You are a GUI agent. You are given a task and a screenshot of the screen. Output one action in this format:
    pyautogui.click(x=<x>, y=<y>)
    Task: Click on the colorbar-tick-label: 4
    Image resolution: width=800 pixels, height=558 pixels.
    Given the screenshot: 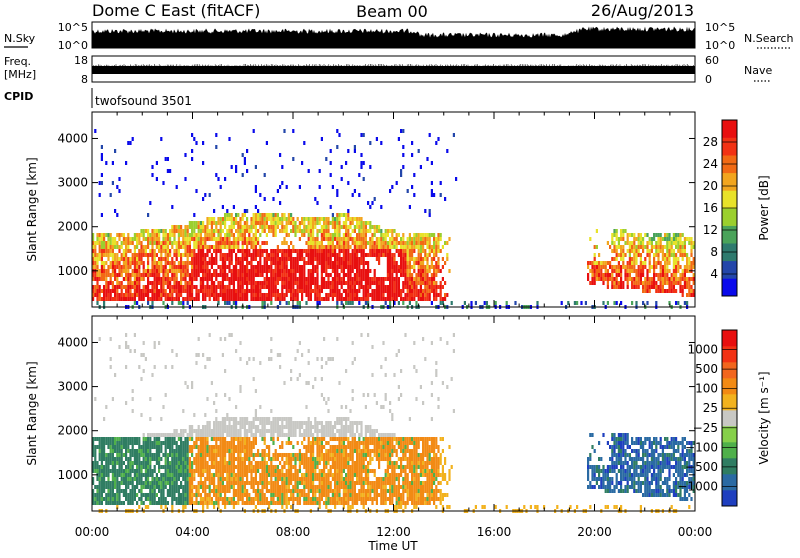 What is the action you would take?
    pyautogui.click(x=714, y=274)
    